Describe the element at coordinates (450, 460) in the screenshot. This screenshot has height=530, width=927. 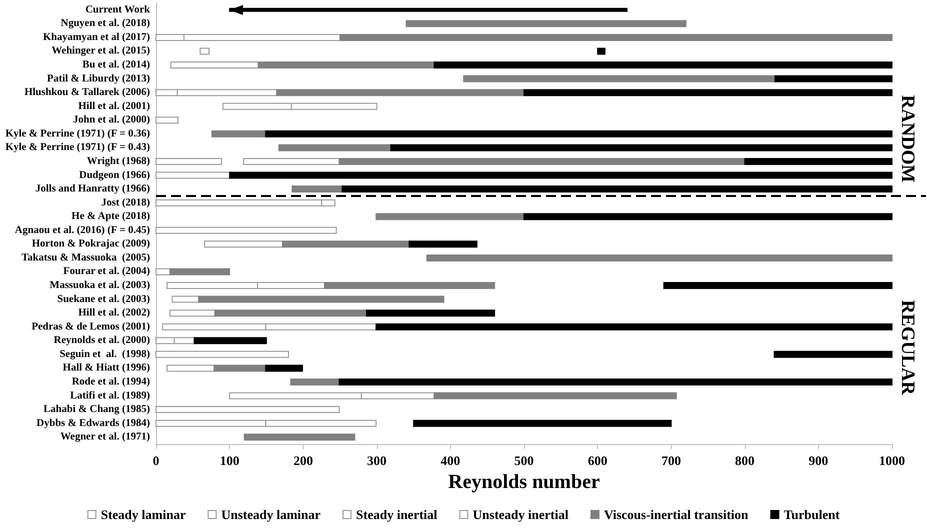
I see `x-tick-label: 400` at that location.